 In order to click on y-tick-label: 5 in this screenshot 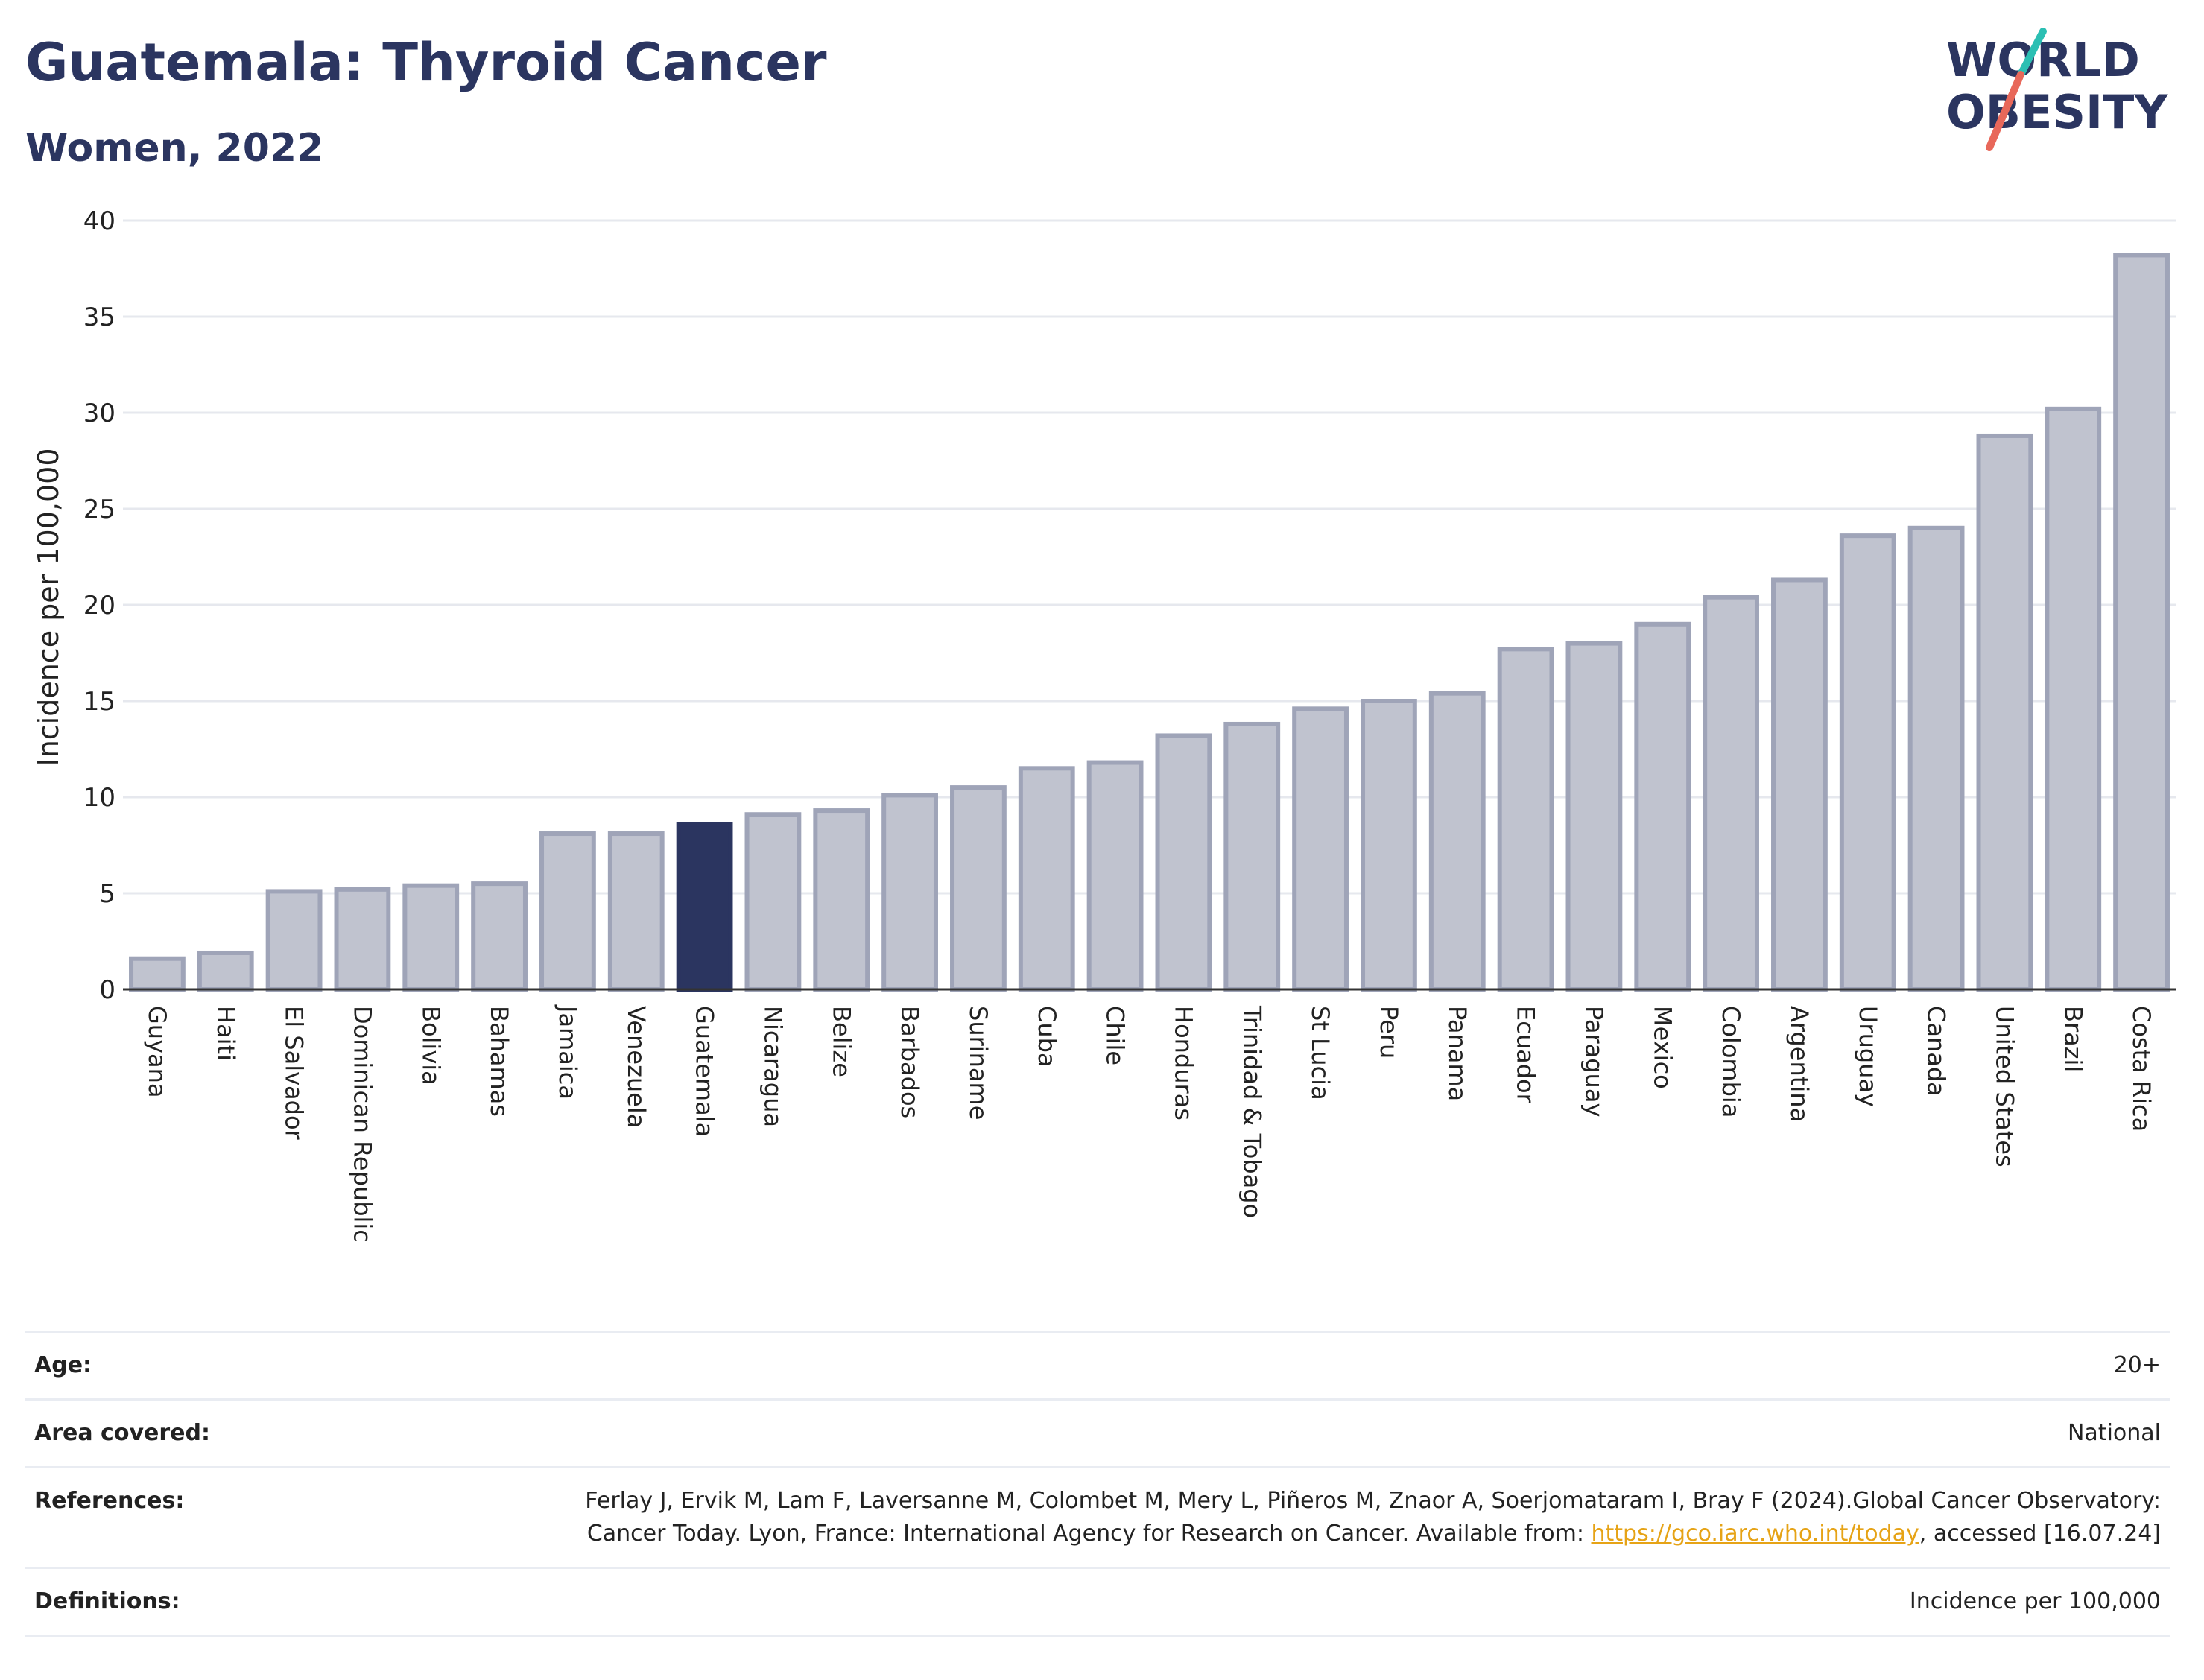, I will do `click(107, 894)`.